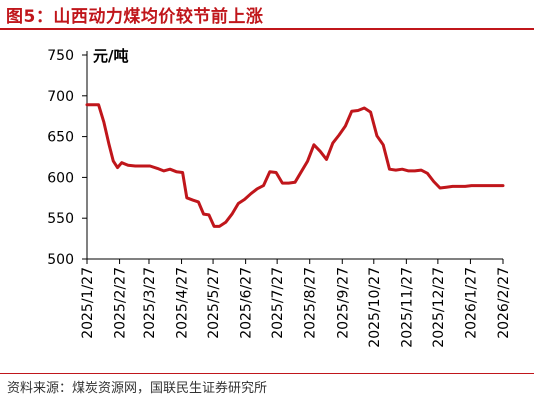  Describe the element at coordinates (121, 303) in the screenshot. I see `x-tick-label: 2025/2/27` at that location.